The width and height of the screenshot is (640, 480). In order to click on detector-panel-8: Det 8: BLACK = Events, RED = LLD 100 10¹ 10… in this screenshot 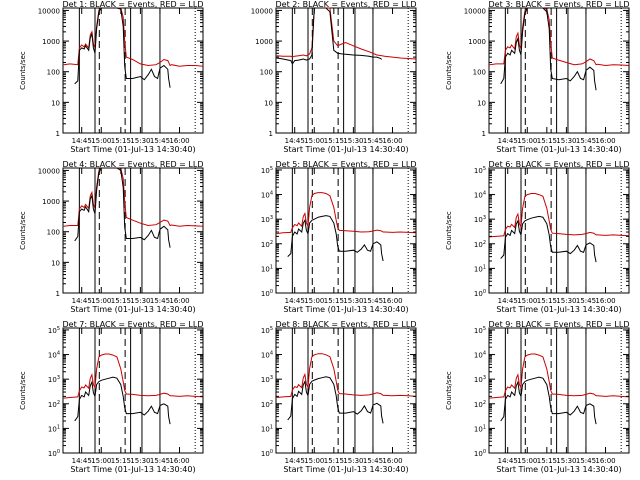, I will do `click(339, 397)`.